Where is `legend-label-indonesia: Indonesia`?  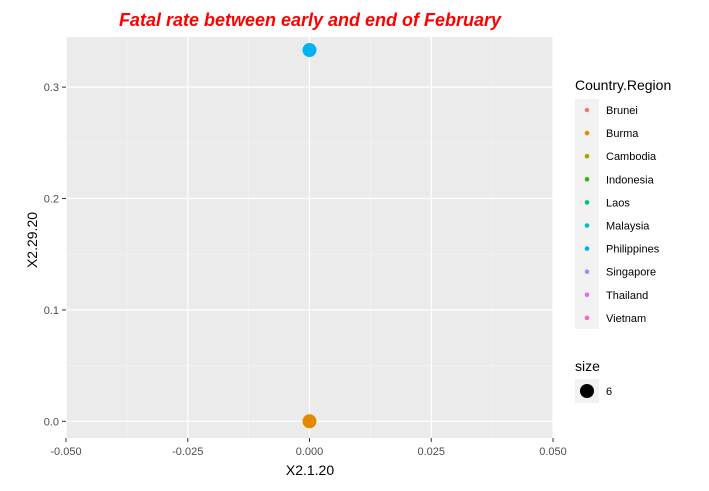
legend-label-indonesia: Indonesia is located at coordinates (630, 180).